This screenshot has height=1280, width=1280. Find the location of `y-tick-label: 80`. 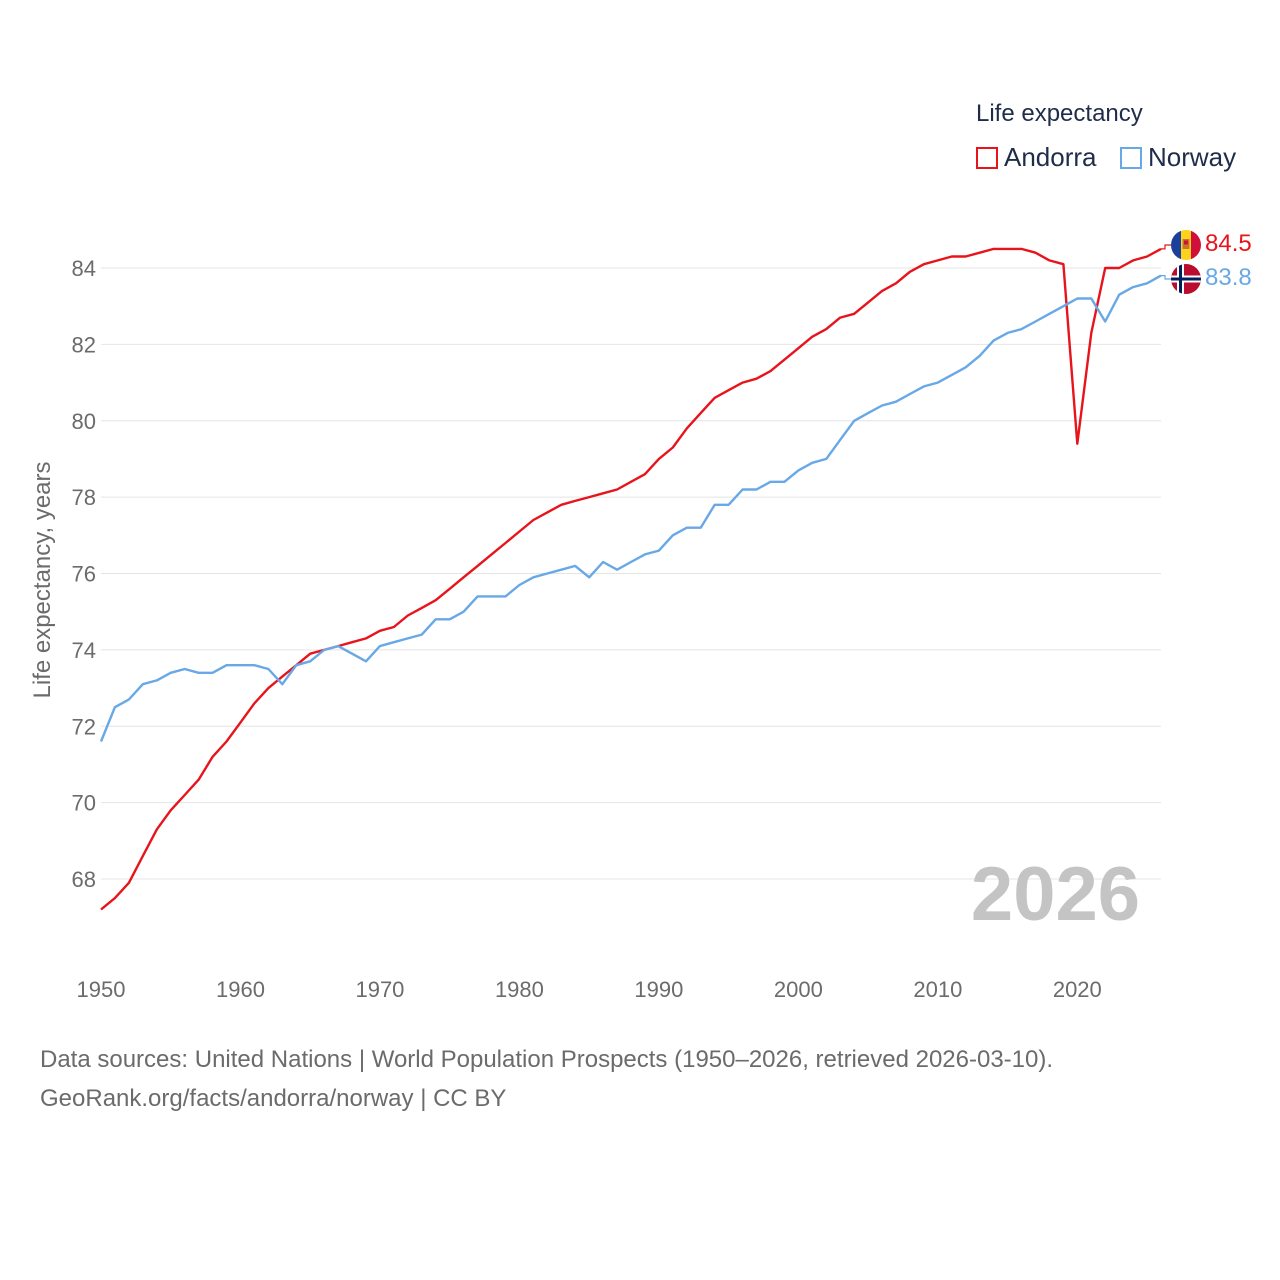

y-tick-label: 80 is located at coordinates (84, 421).